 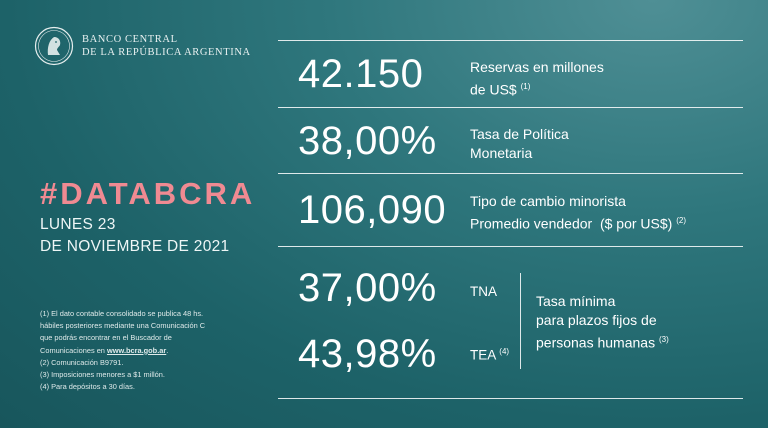 What do you see at coordinates (367, 354) in the screenshot?
I see `tea-value: 43,98%` at bounding box center [367, 354].